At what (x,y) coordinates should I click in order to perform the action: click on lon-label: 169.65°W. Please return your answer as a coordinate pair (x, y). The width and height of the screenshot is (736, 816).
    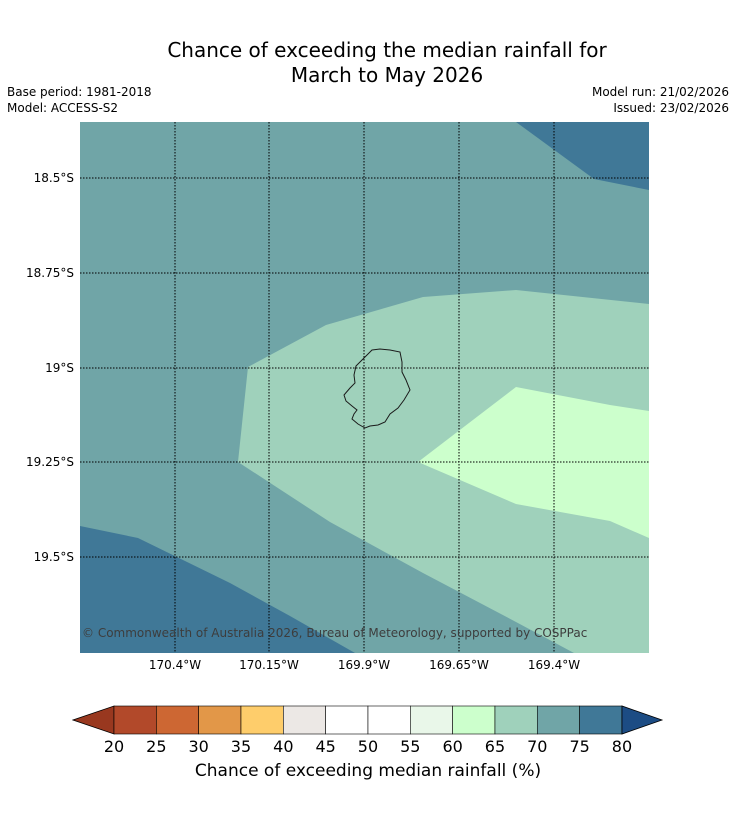
    Looking at the image, I should click on (459, 665).